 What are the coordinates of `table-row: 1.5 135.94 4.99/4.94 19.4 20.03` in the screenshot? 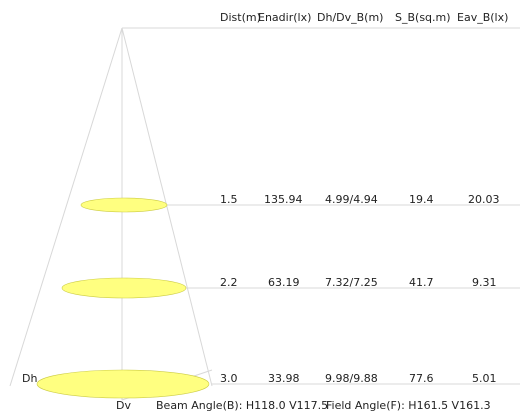 It's located at (360, 199).